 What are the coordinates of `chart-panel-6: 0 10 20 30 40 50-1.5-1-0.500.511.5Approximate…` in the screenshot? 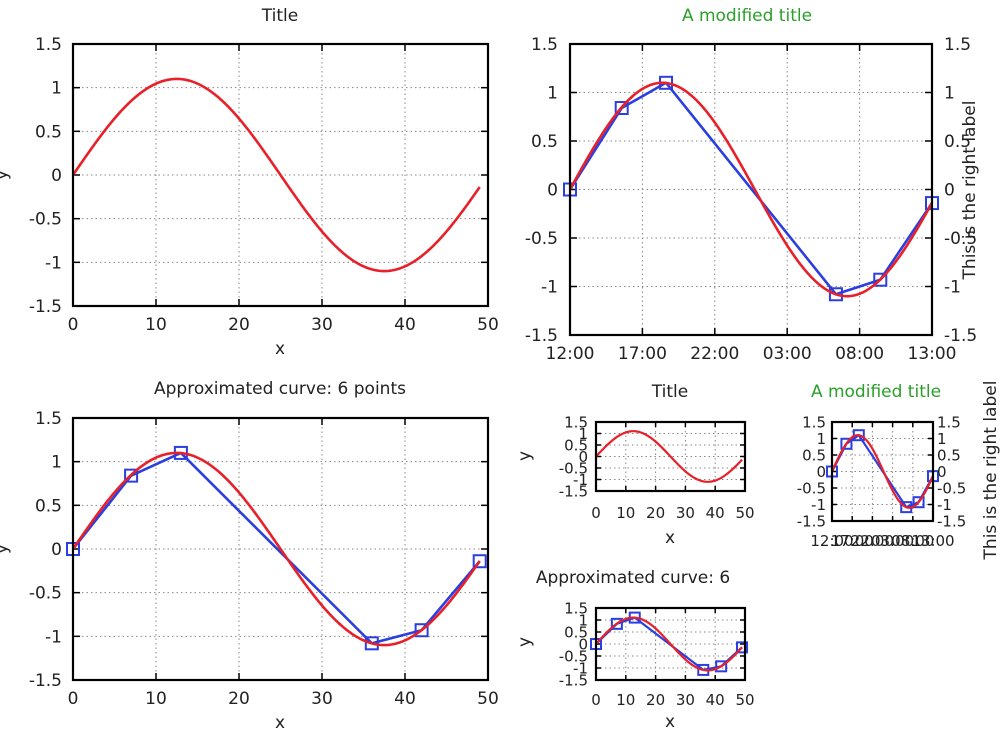 It's located at (635, 650).